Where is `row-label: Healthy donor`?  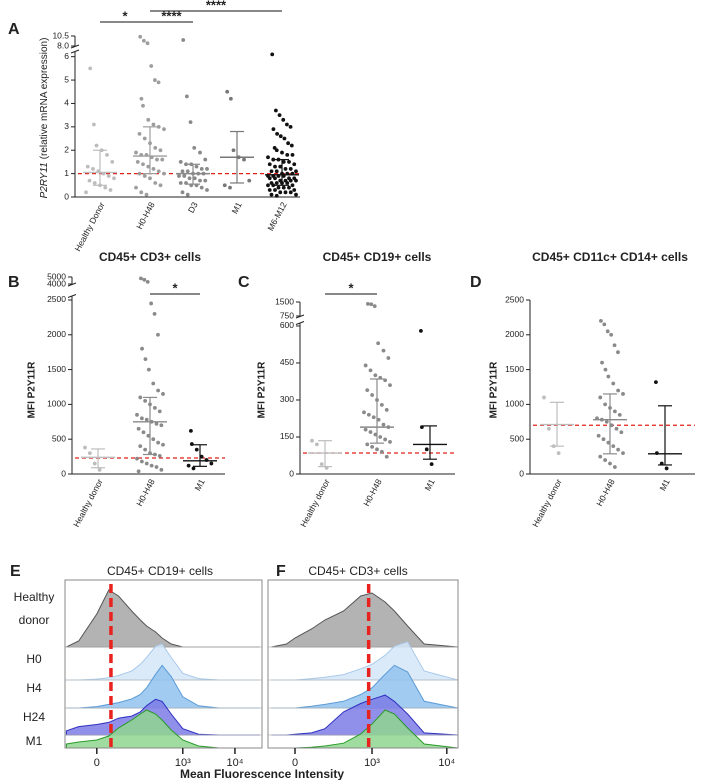 row-label: Healthy donor is located at coordinates (34, 608).